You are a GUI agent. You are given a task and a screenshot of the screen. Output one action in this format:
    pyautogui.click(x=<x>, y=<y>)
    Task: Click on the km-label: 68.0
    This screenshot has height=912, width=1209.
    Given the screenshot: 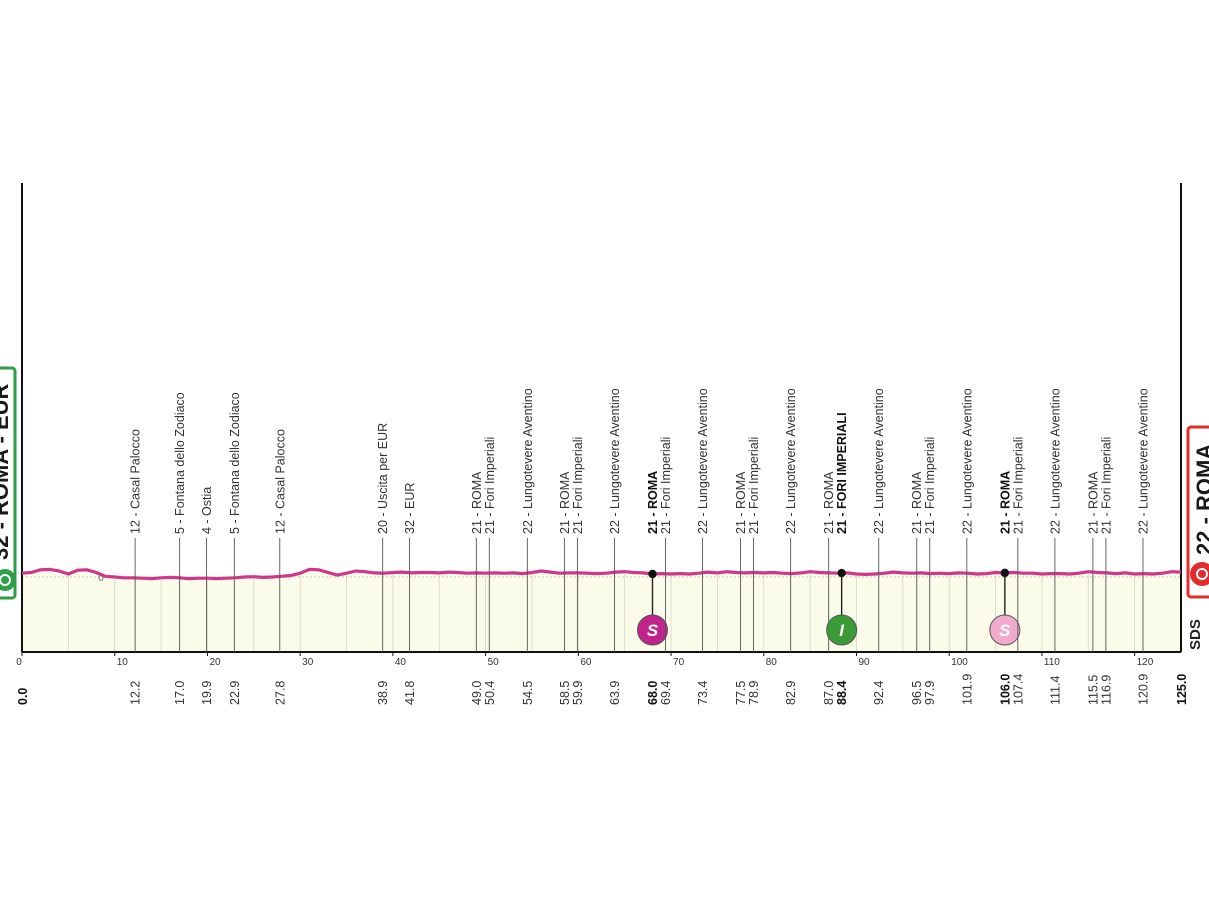 What is the action you would take?
    pyautogui.click(x=653, y=693)
    